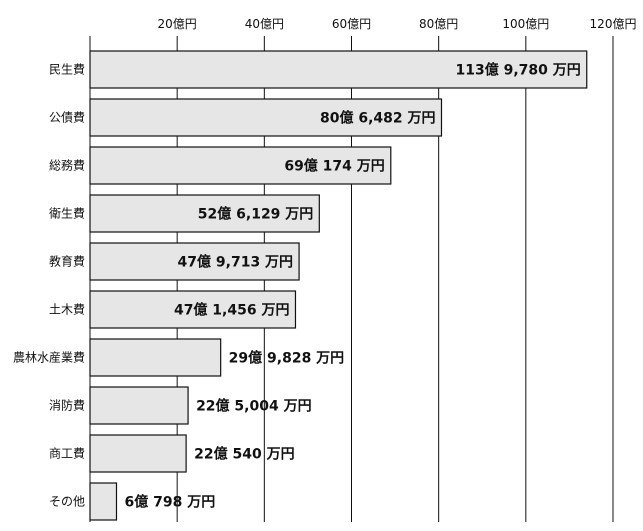  I want to click on category-label: 商工費, so click(67, 453).